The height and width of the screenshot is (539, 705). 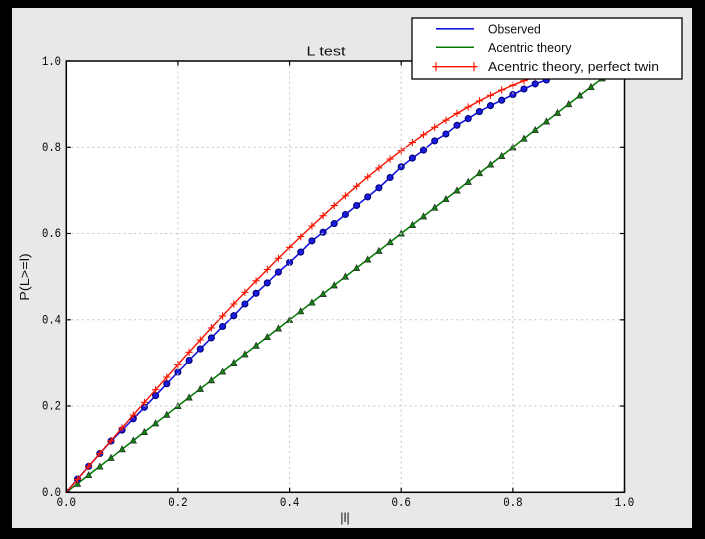 I want to click on svg-text: L test, so click(x=326, y=51).